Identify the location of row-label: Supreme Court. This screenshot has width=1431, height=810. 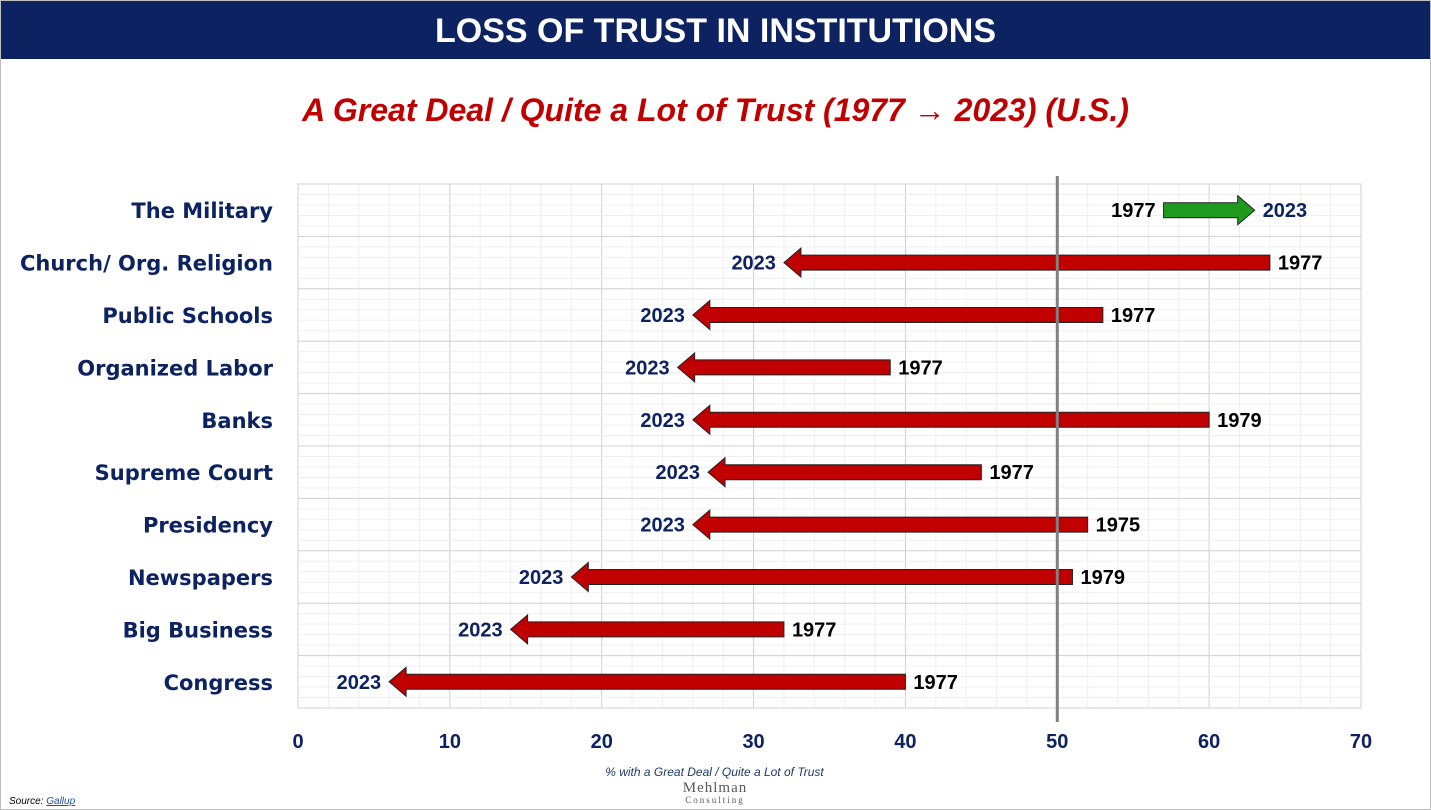
(184, 473).